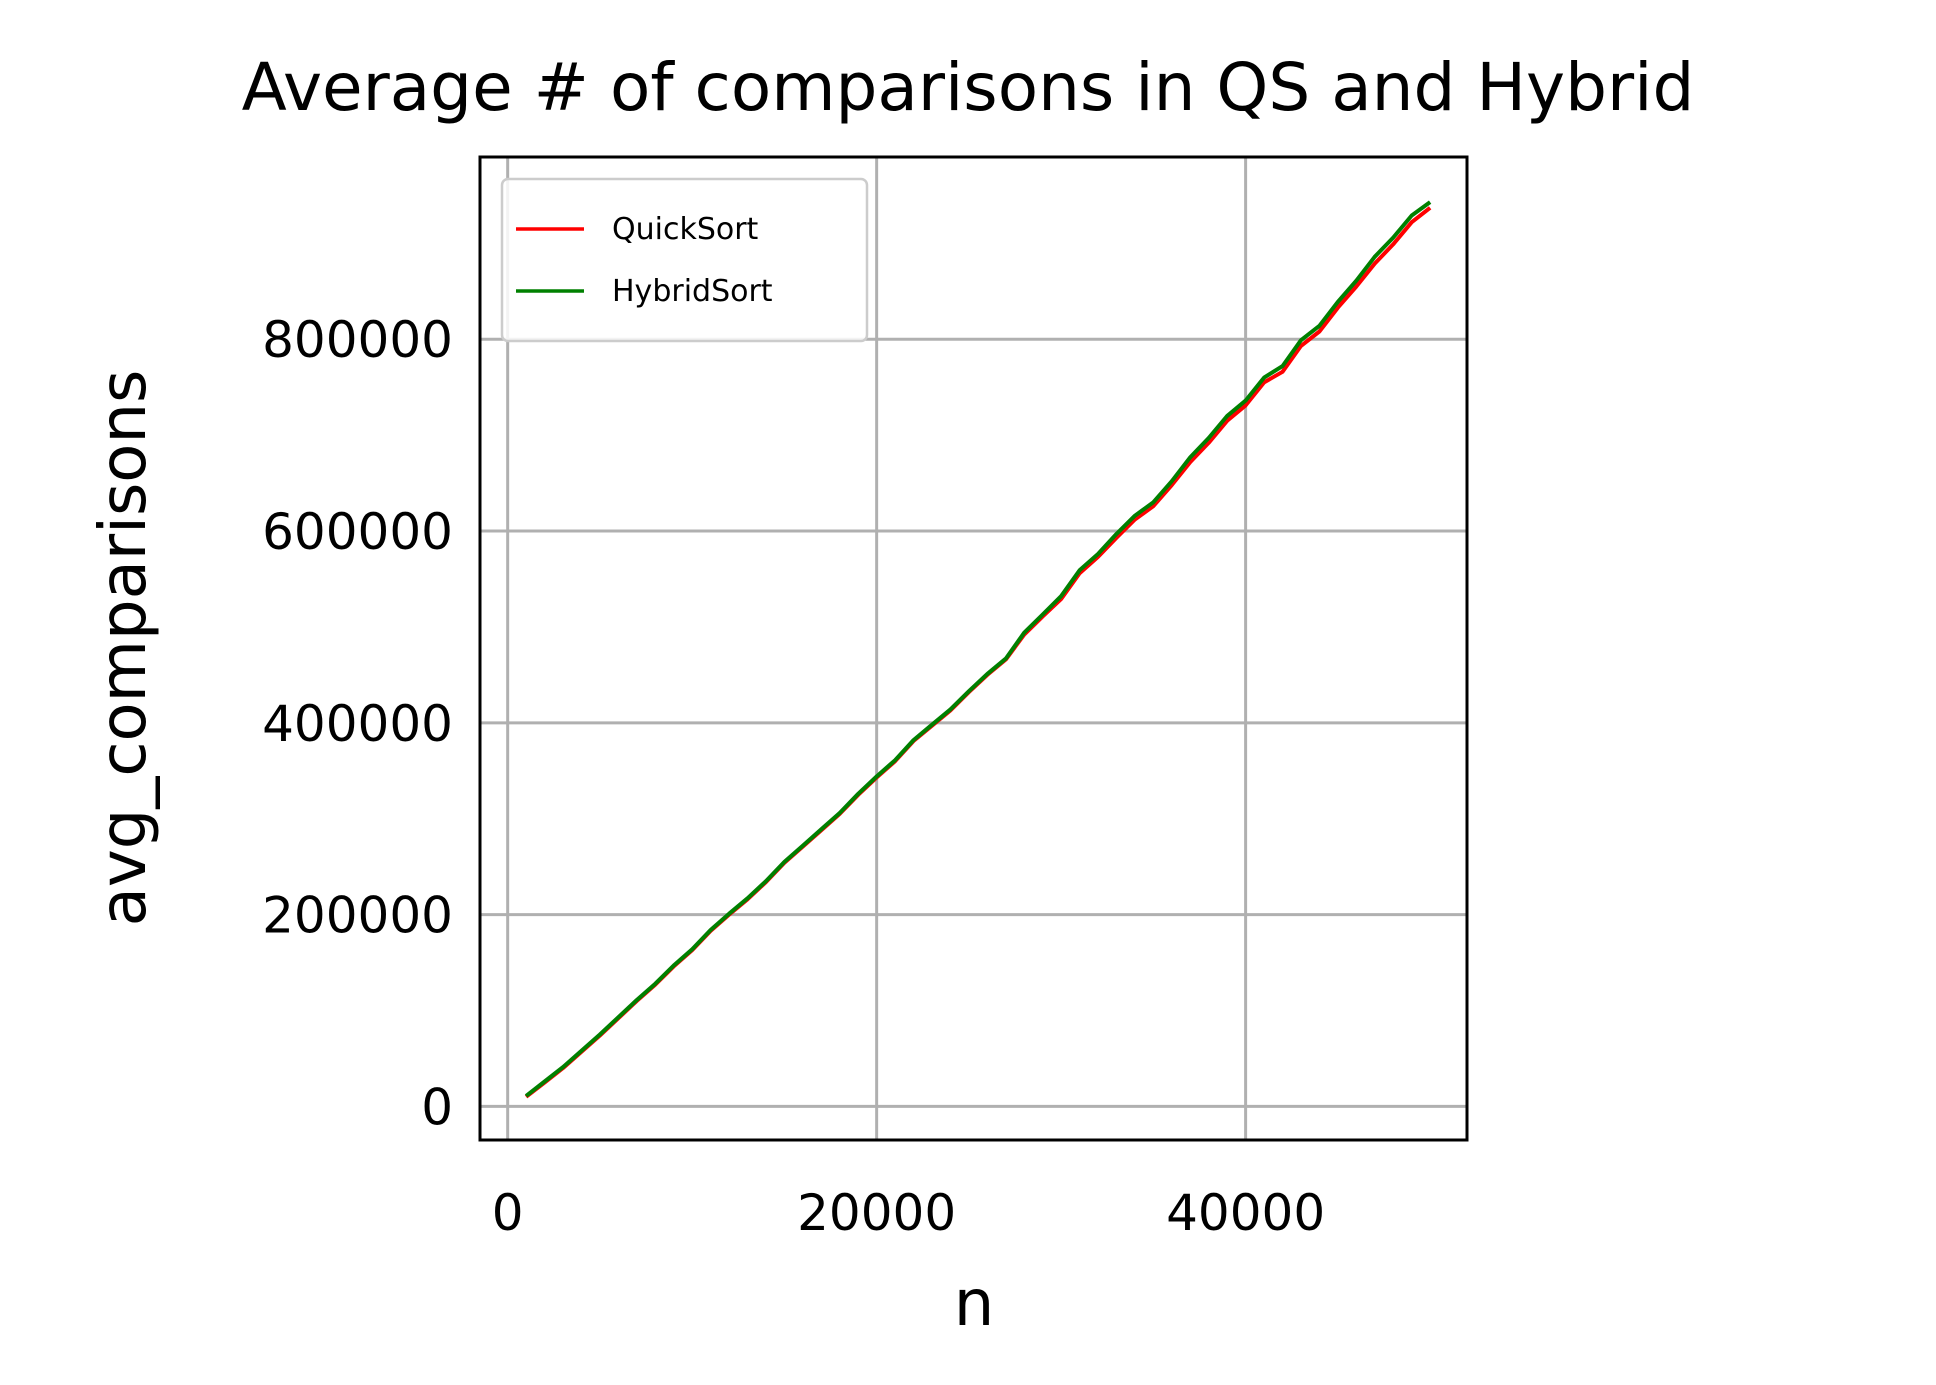  Describe the element at coordinates (124, 648) in the screenshot. I see `y-axis-title: avg_comparisons` at that location.